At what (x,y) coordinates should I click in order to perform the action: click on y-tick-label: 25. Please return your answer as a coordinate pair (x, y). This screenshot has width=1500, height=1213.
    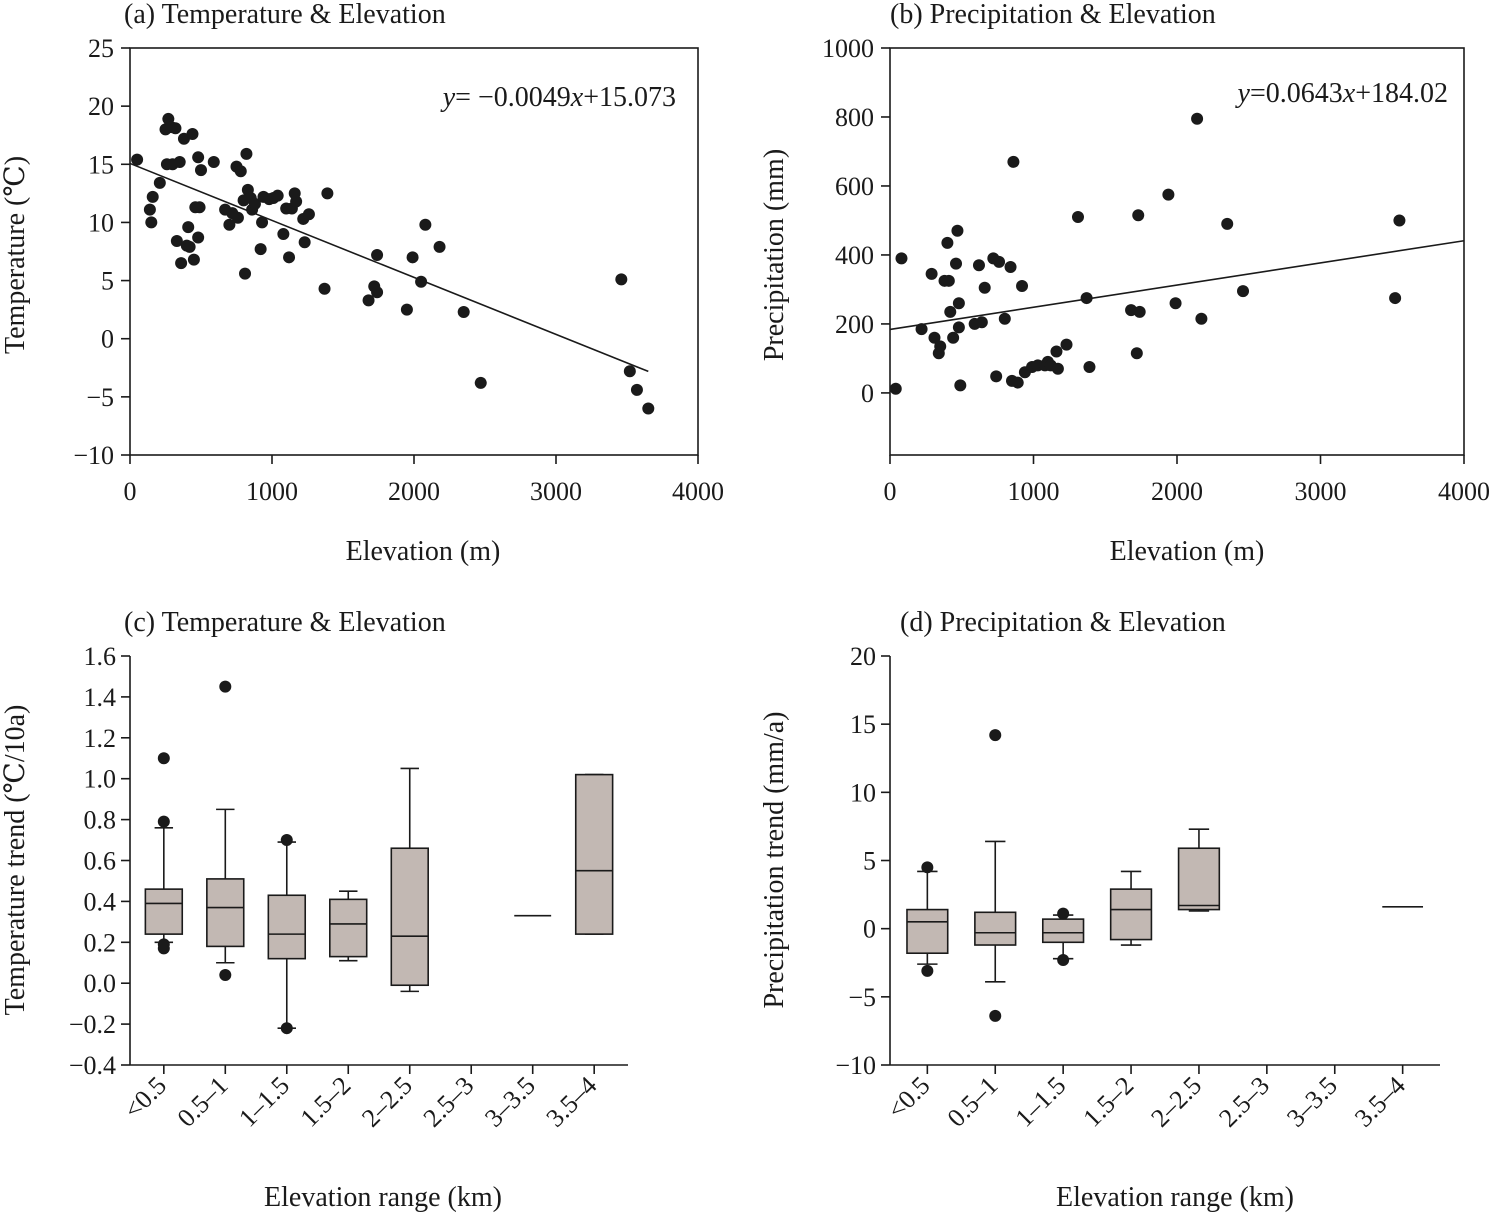
    Looking at the image, I should click on (101, 48).